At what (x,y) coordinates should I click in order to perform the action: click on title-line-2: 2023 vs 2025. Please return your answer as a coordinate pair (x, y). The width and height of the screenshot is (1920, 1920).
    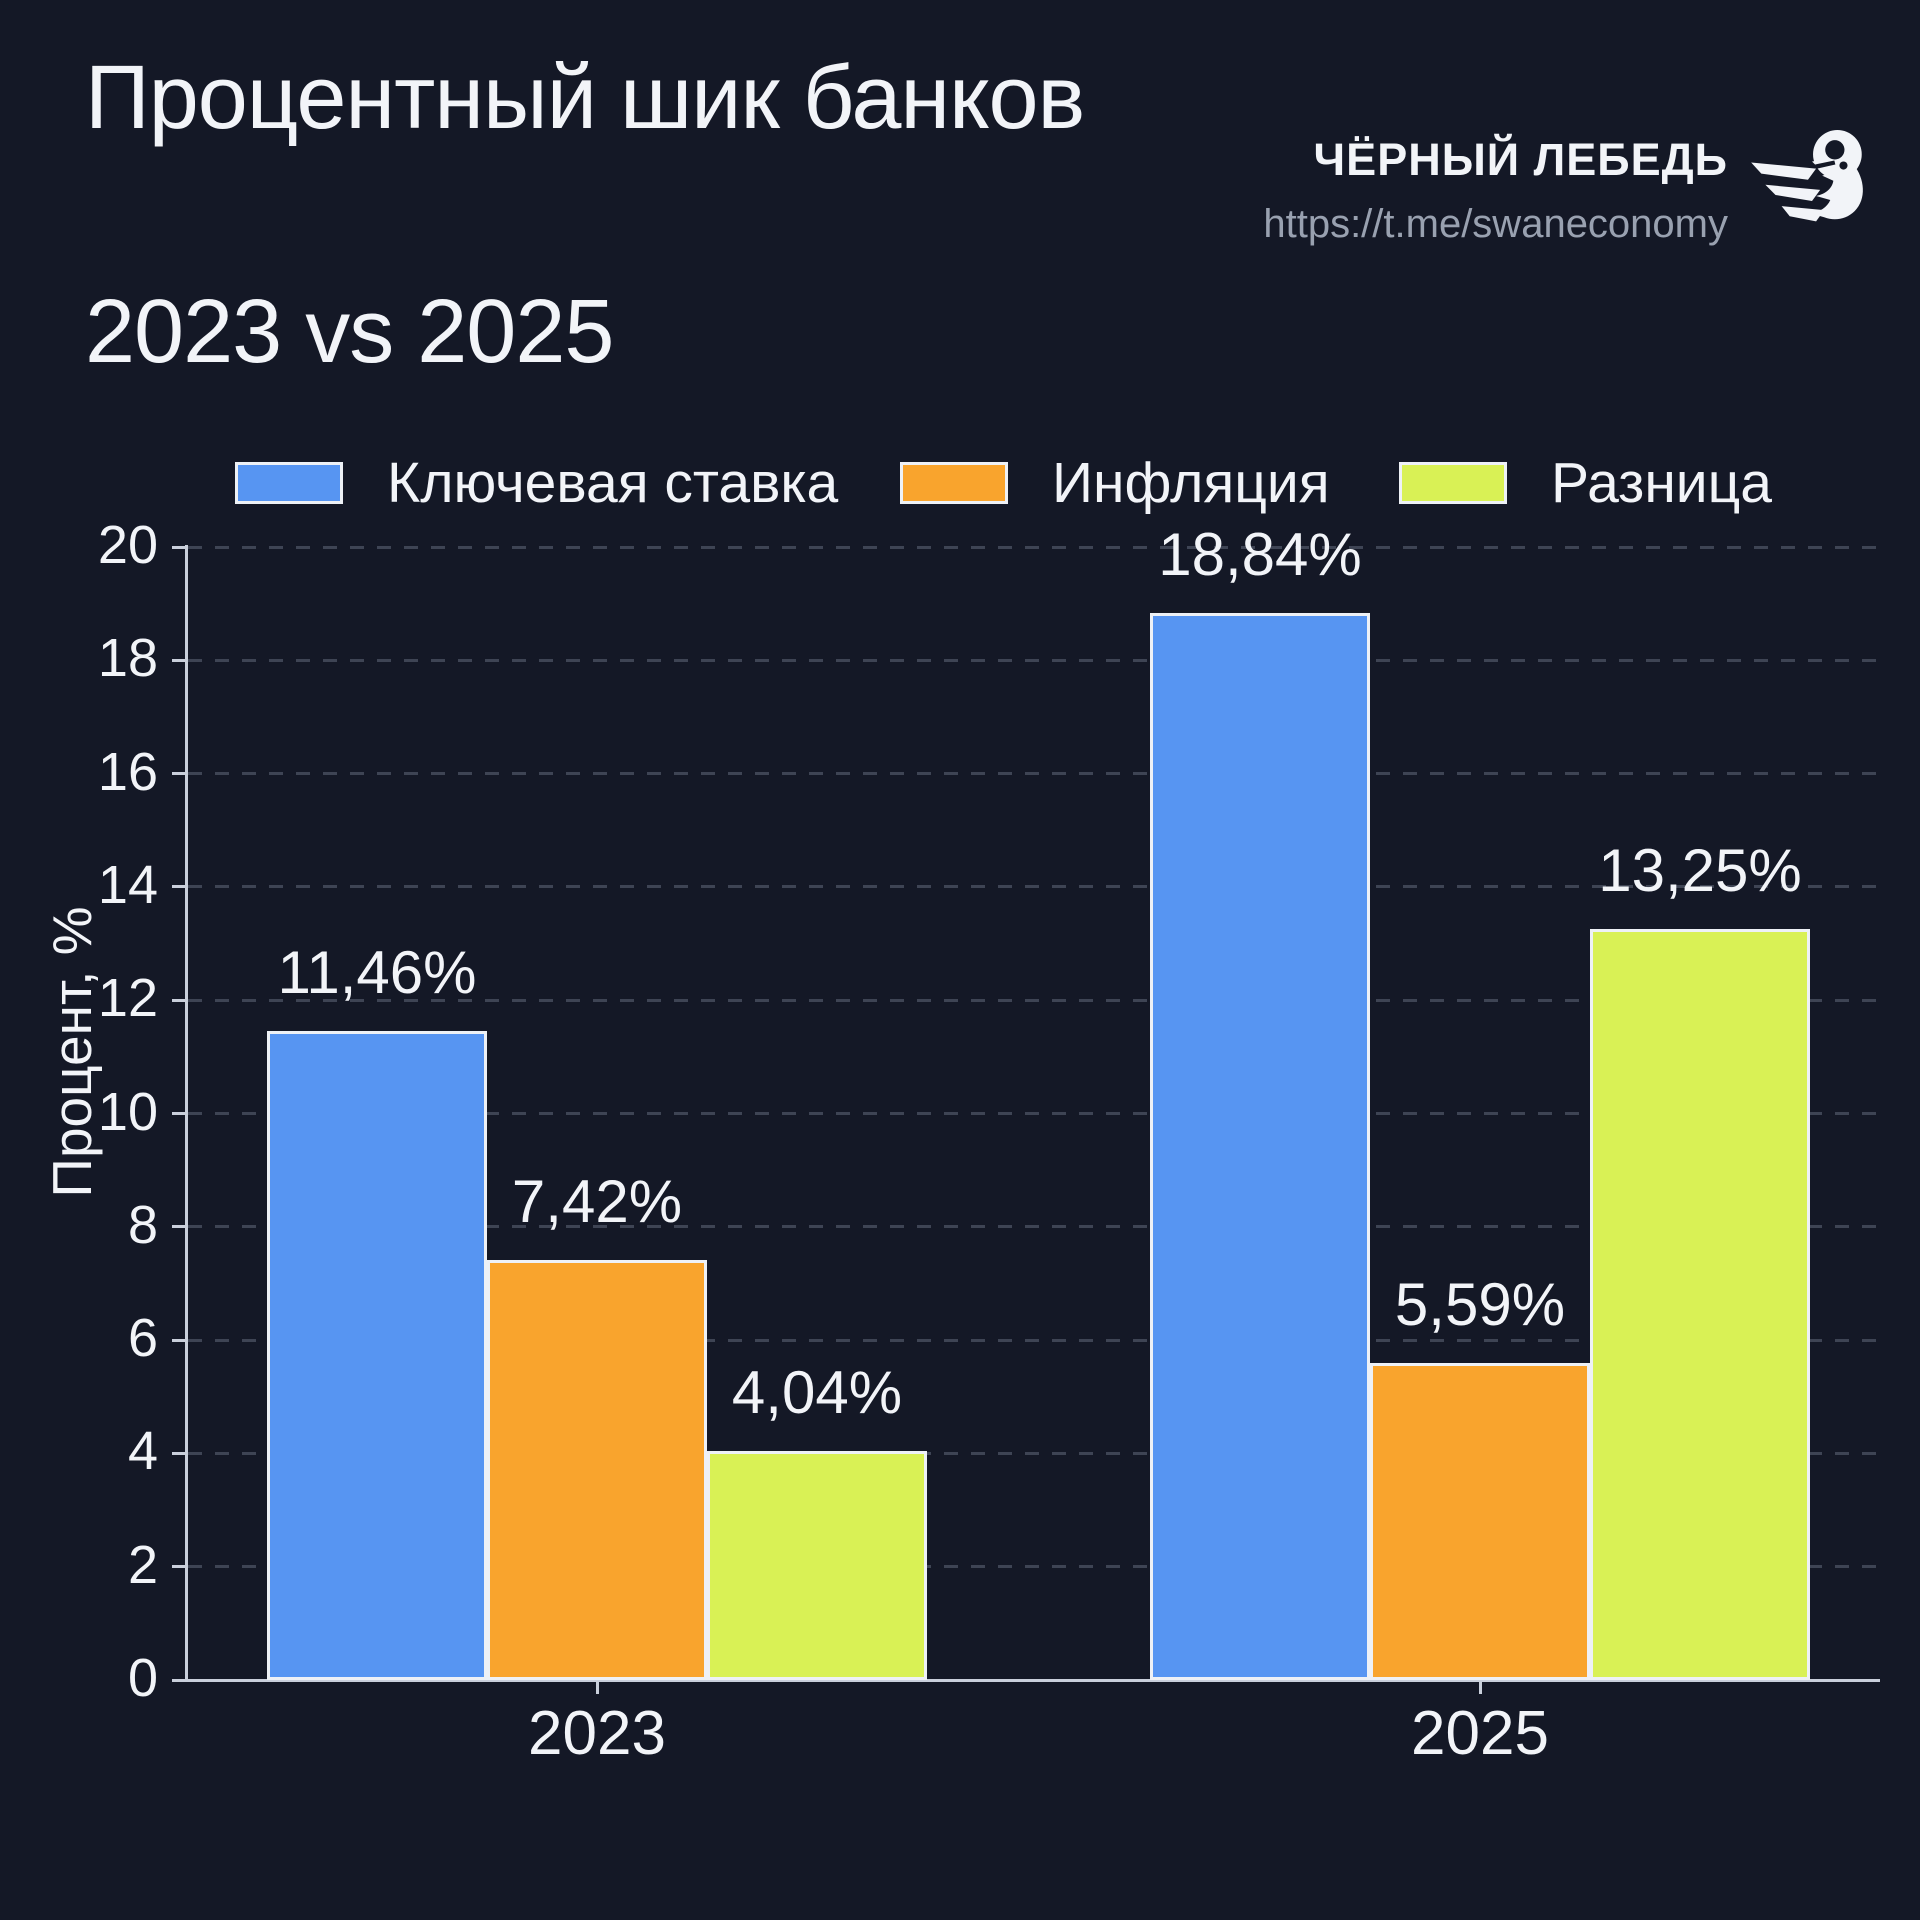
    Looking at the image, I should click on (349, 332).